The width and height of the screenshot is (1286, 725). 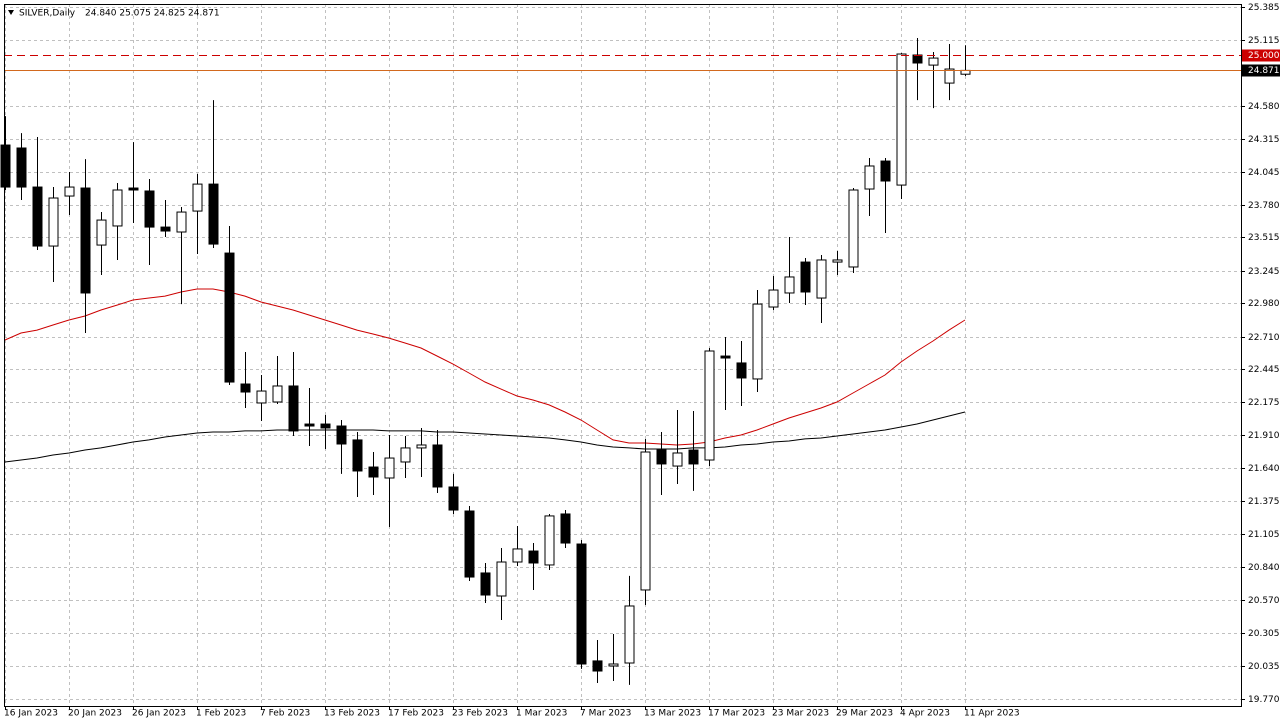 What do you see at coordinates (1264, 436) in the screenshot?
I see `y-tick-label: 21.910` at bounding box center [1264, 436].